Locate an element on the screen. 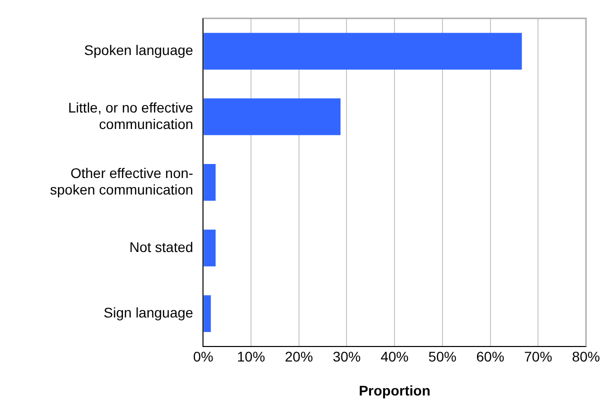 This screenshot has width=603, height=406. y-tick-label: Other effective non-spoken communication is located at coordinates (122, 181).